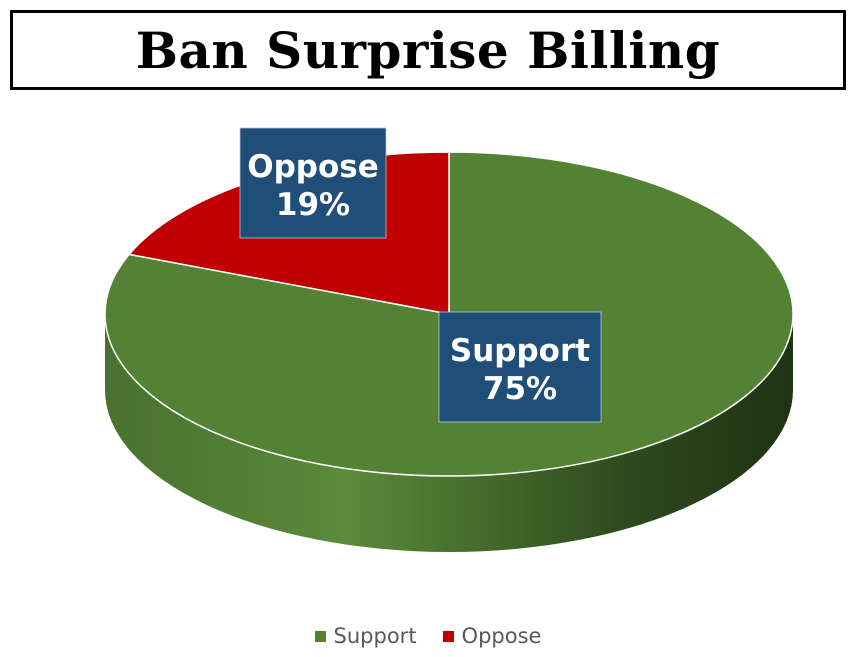  What do you see at coordinates (520, 389) in the screenshot?
I see `data-label-value-support: 75%` at bounding box center [520, 389].